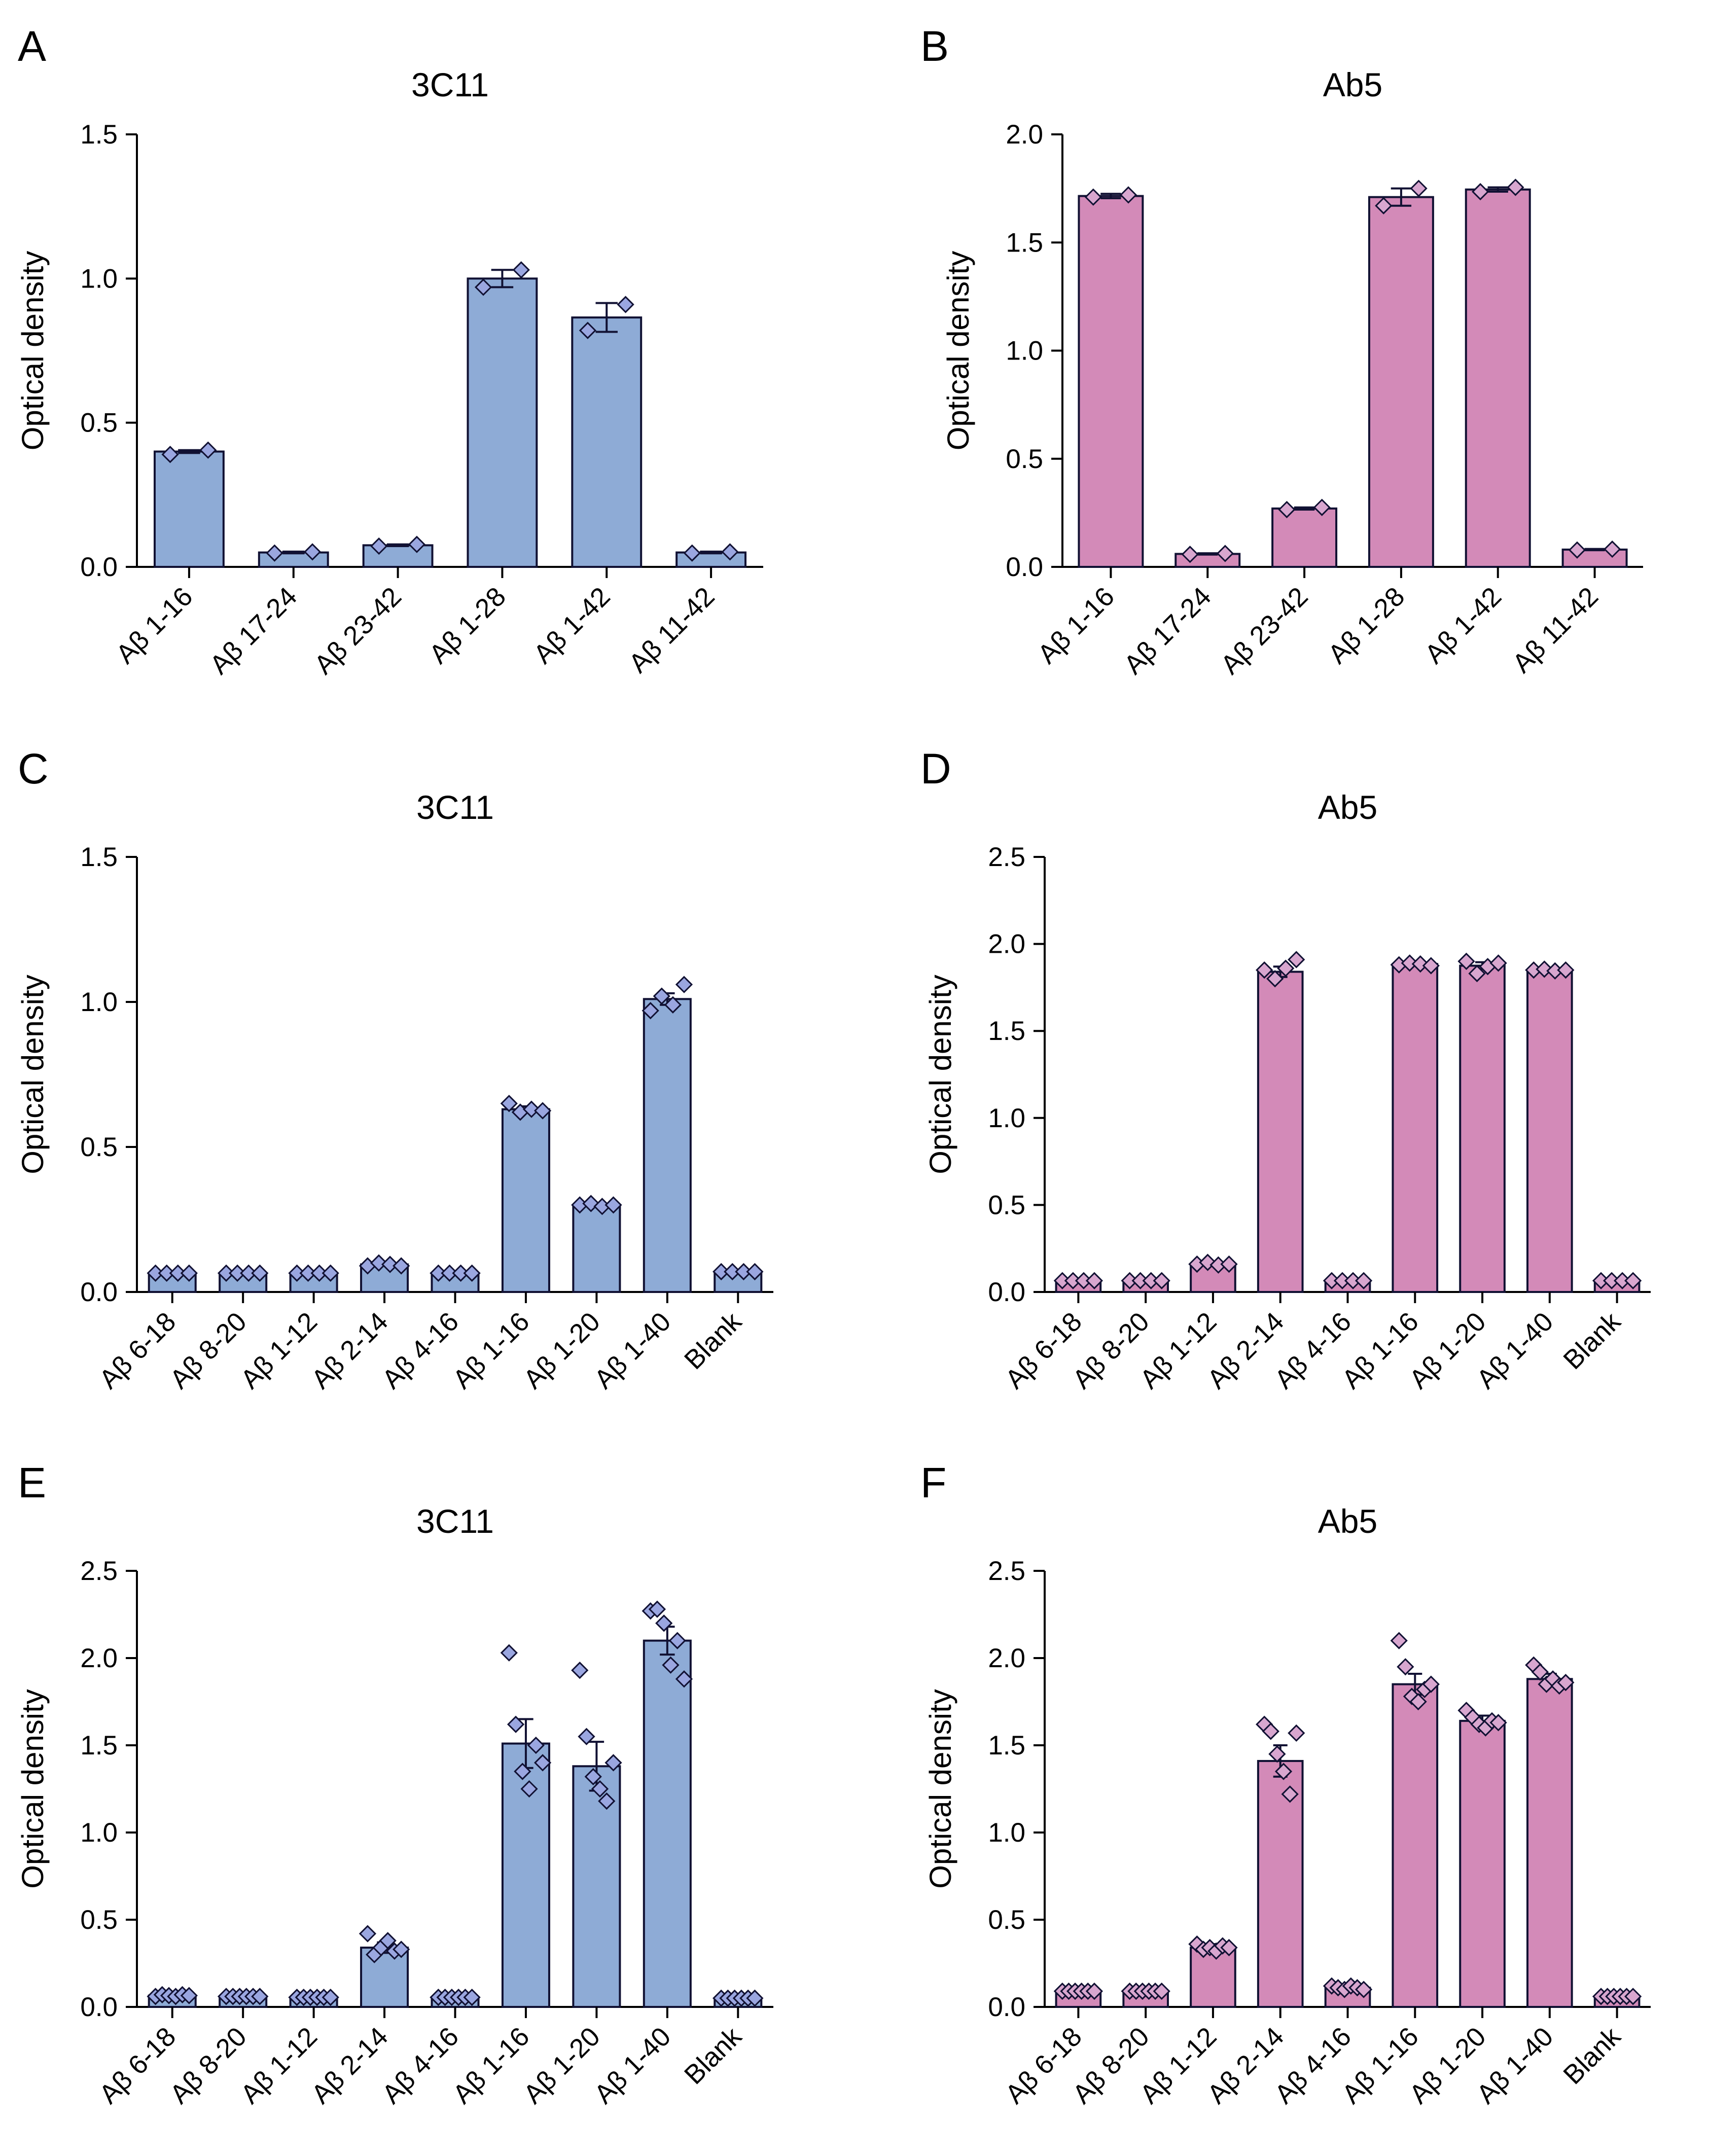 The image size is (1709, 2156). I want to click on y-tick-label: 2.0, so click(99, 1658).